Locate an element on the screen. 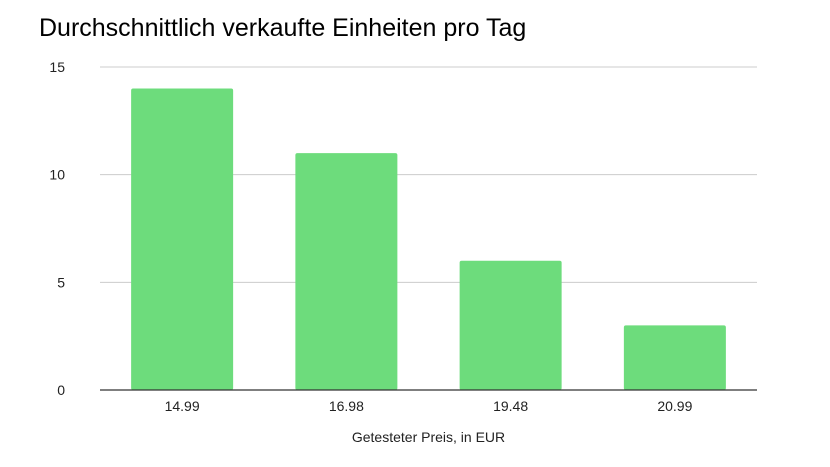  x-axis-title: Getesteter Preis, in EUR is located at coordinates (428, 437).